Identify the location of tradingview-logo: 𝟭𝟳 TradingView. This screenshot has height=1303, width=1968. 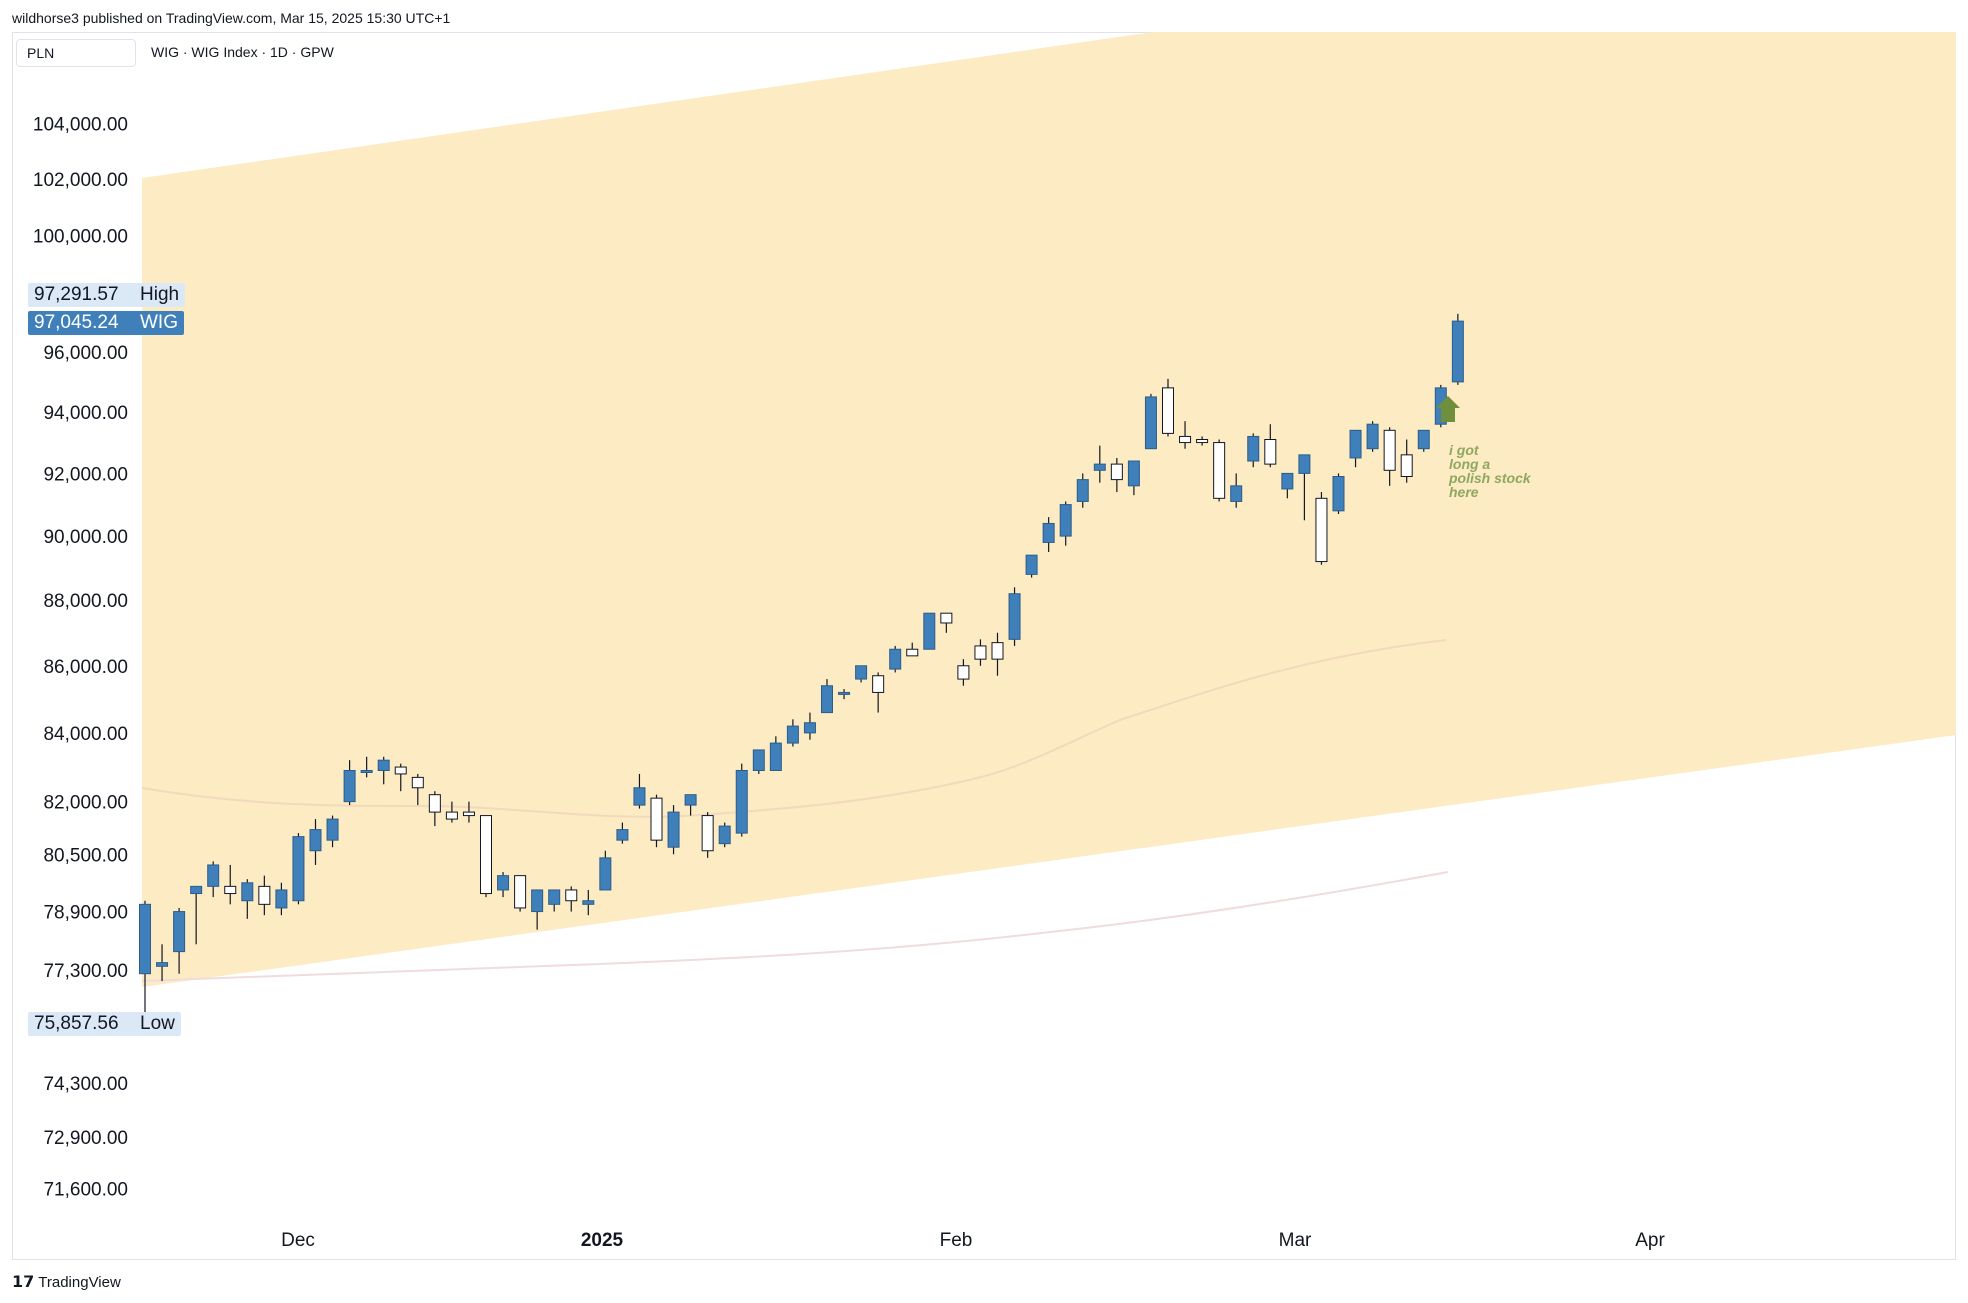
(66, 1282).